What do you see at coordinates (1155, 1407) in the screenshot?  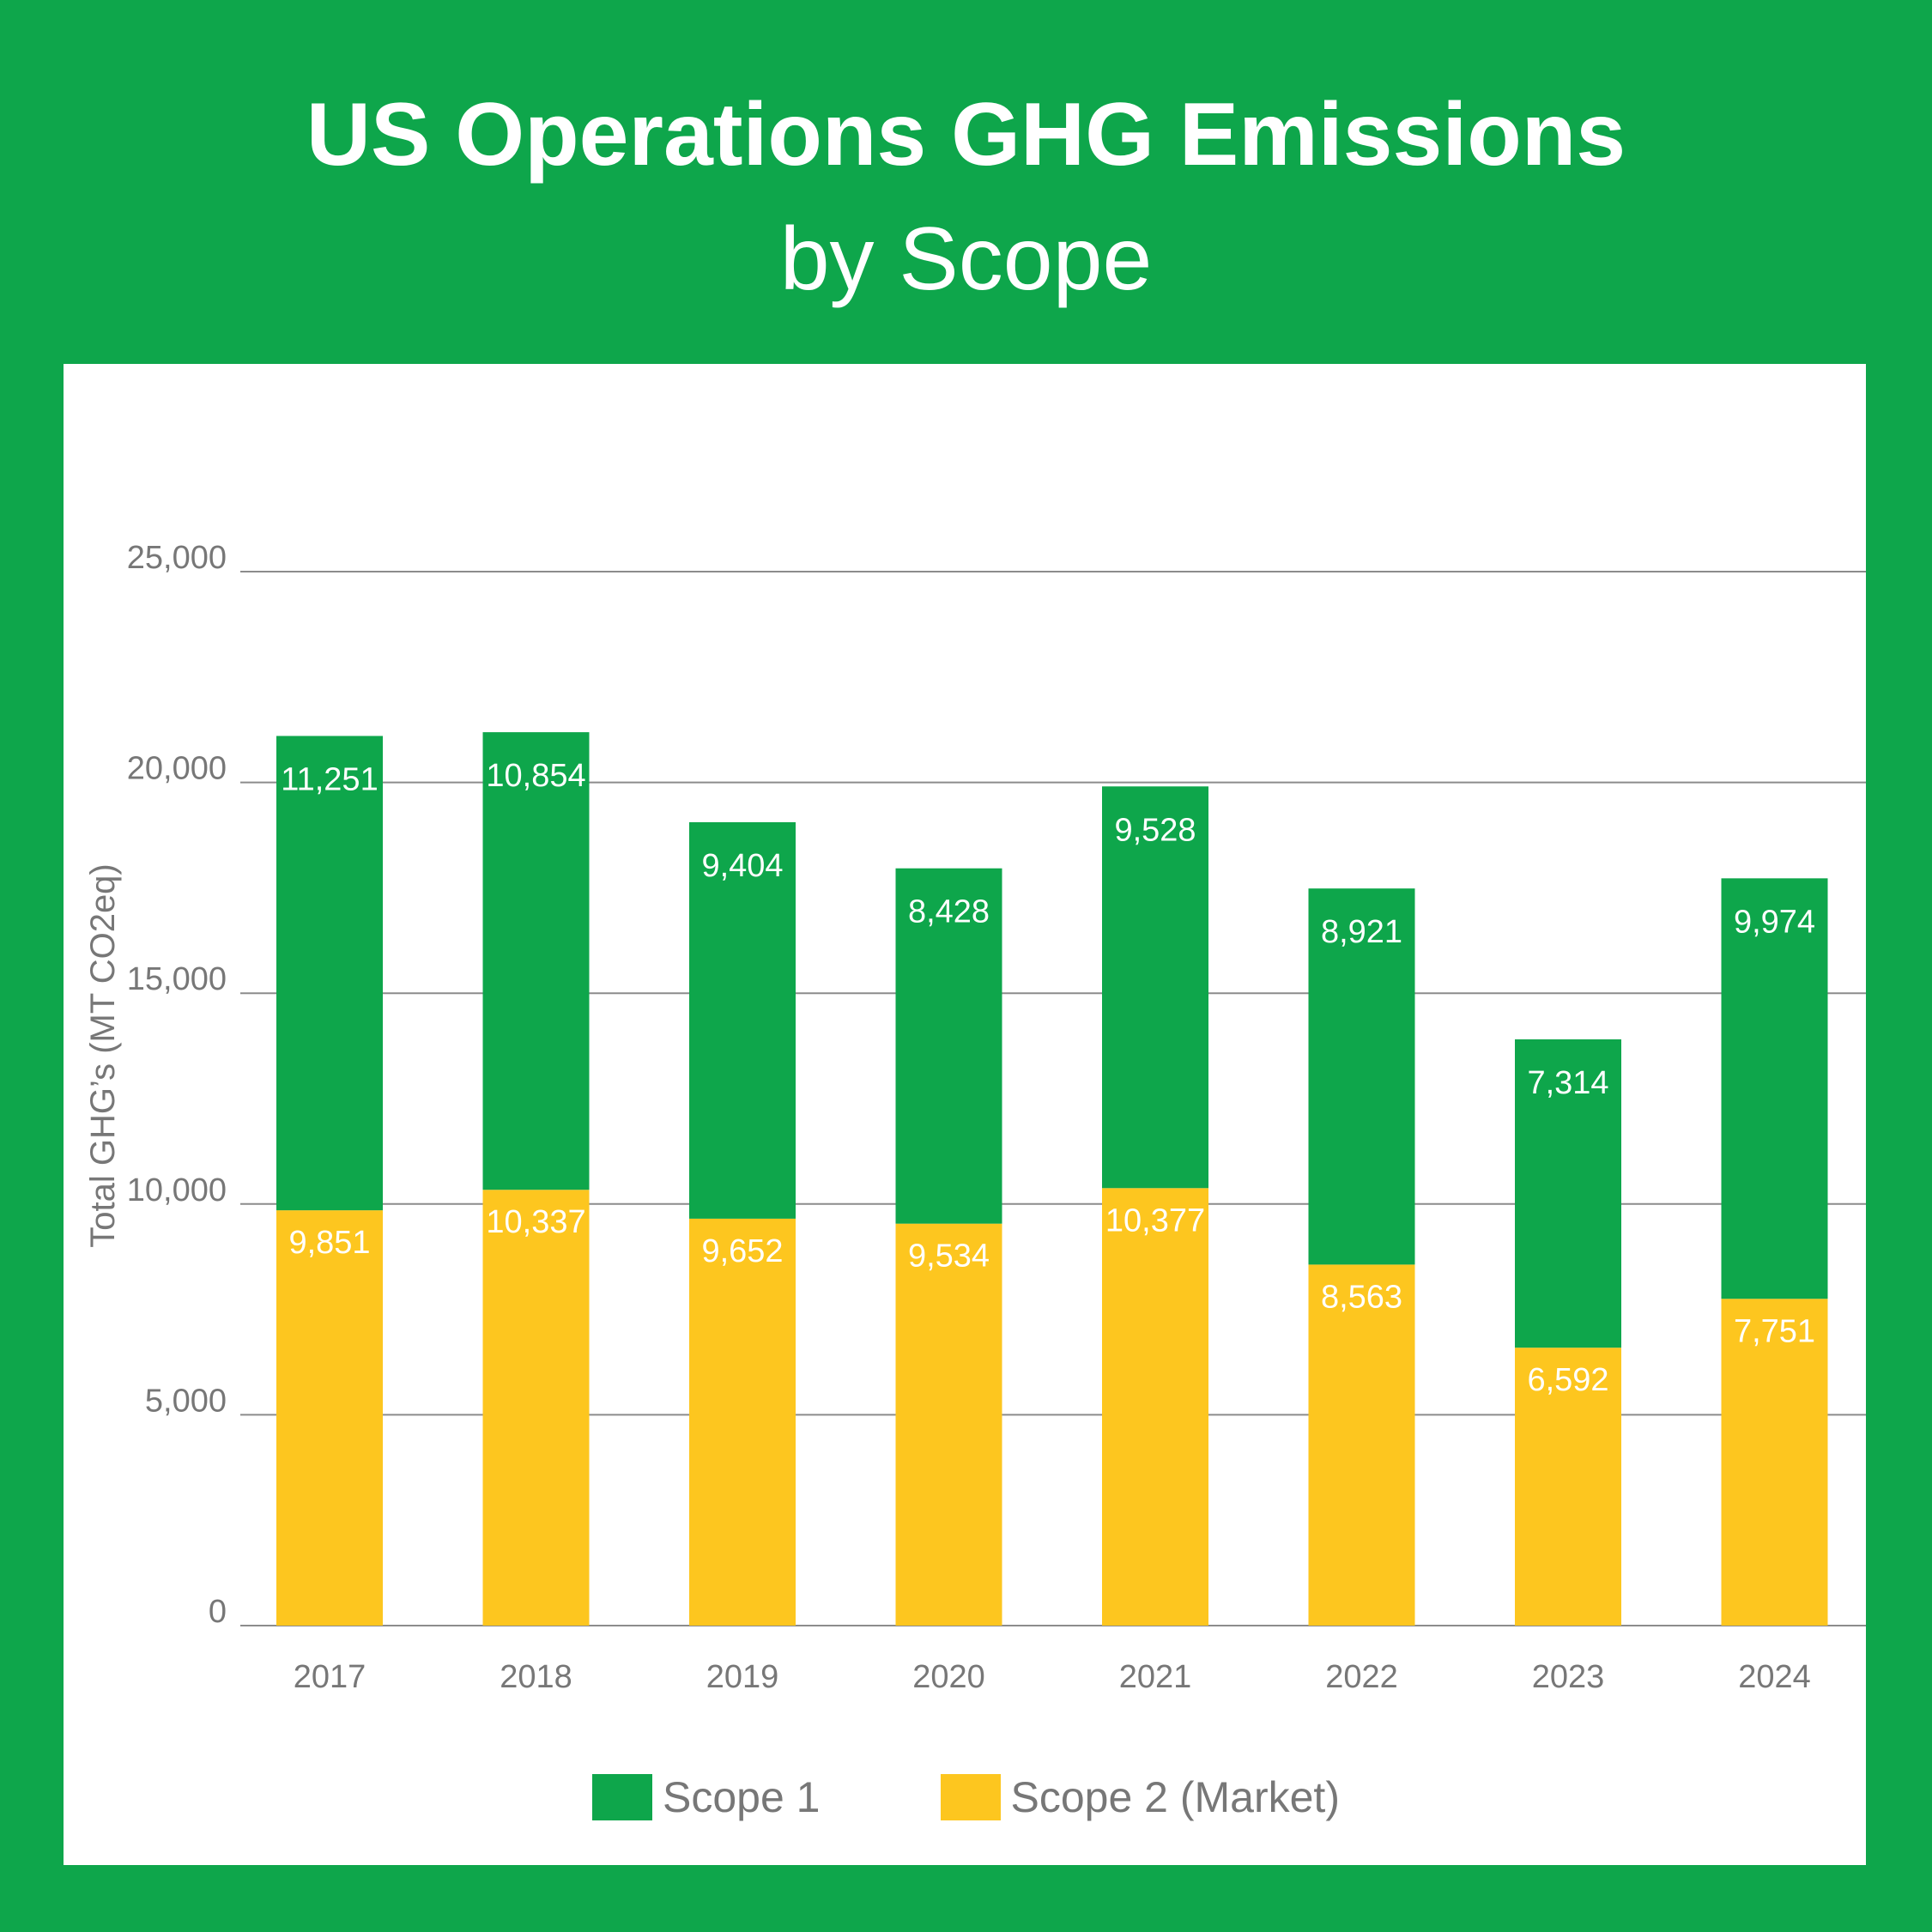 I see `bar-scope-2-2021` at bounding box center [1155, 1407].